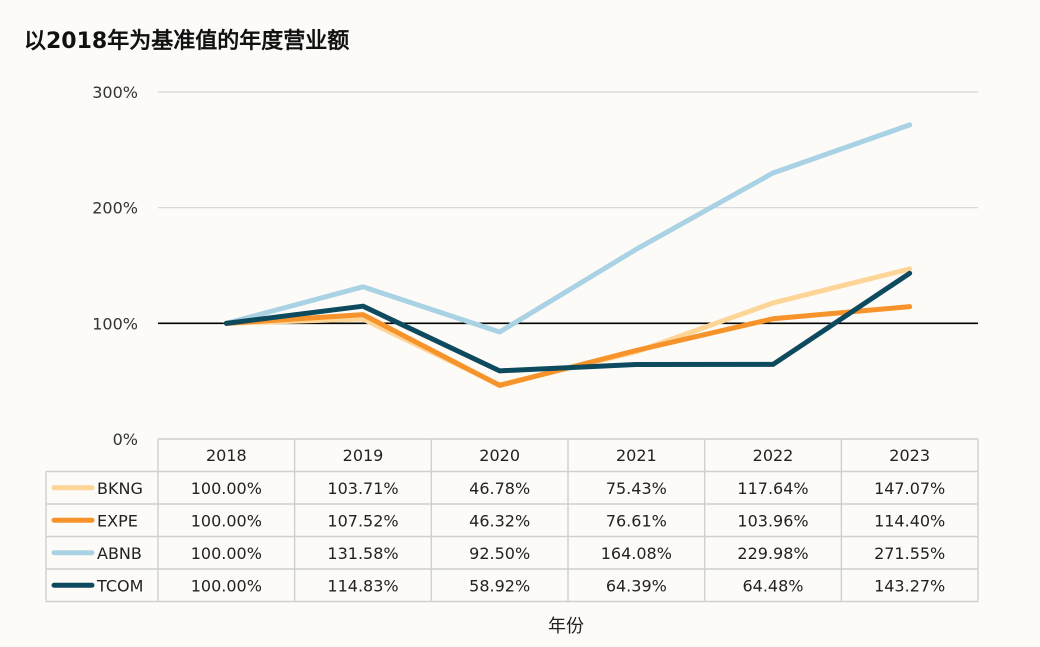  What do you see at coordinates (772, 553) in the screenshot?
I see `table-cell: 229.98%` at bounding box center [772, 553].